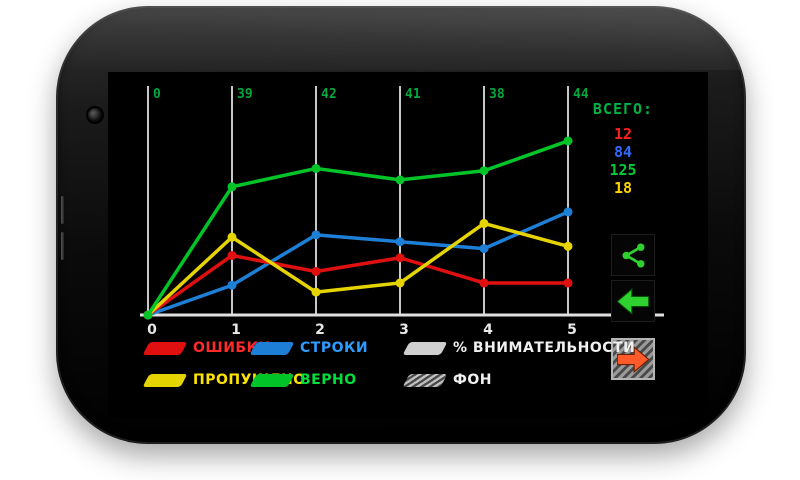  What do you see at coordinates (272, 348) in the screenshot?
I see `legend-swatch-lines` at bounding box center [272, 348].